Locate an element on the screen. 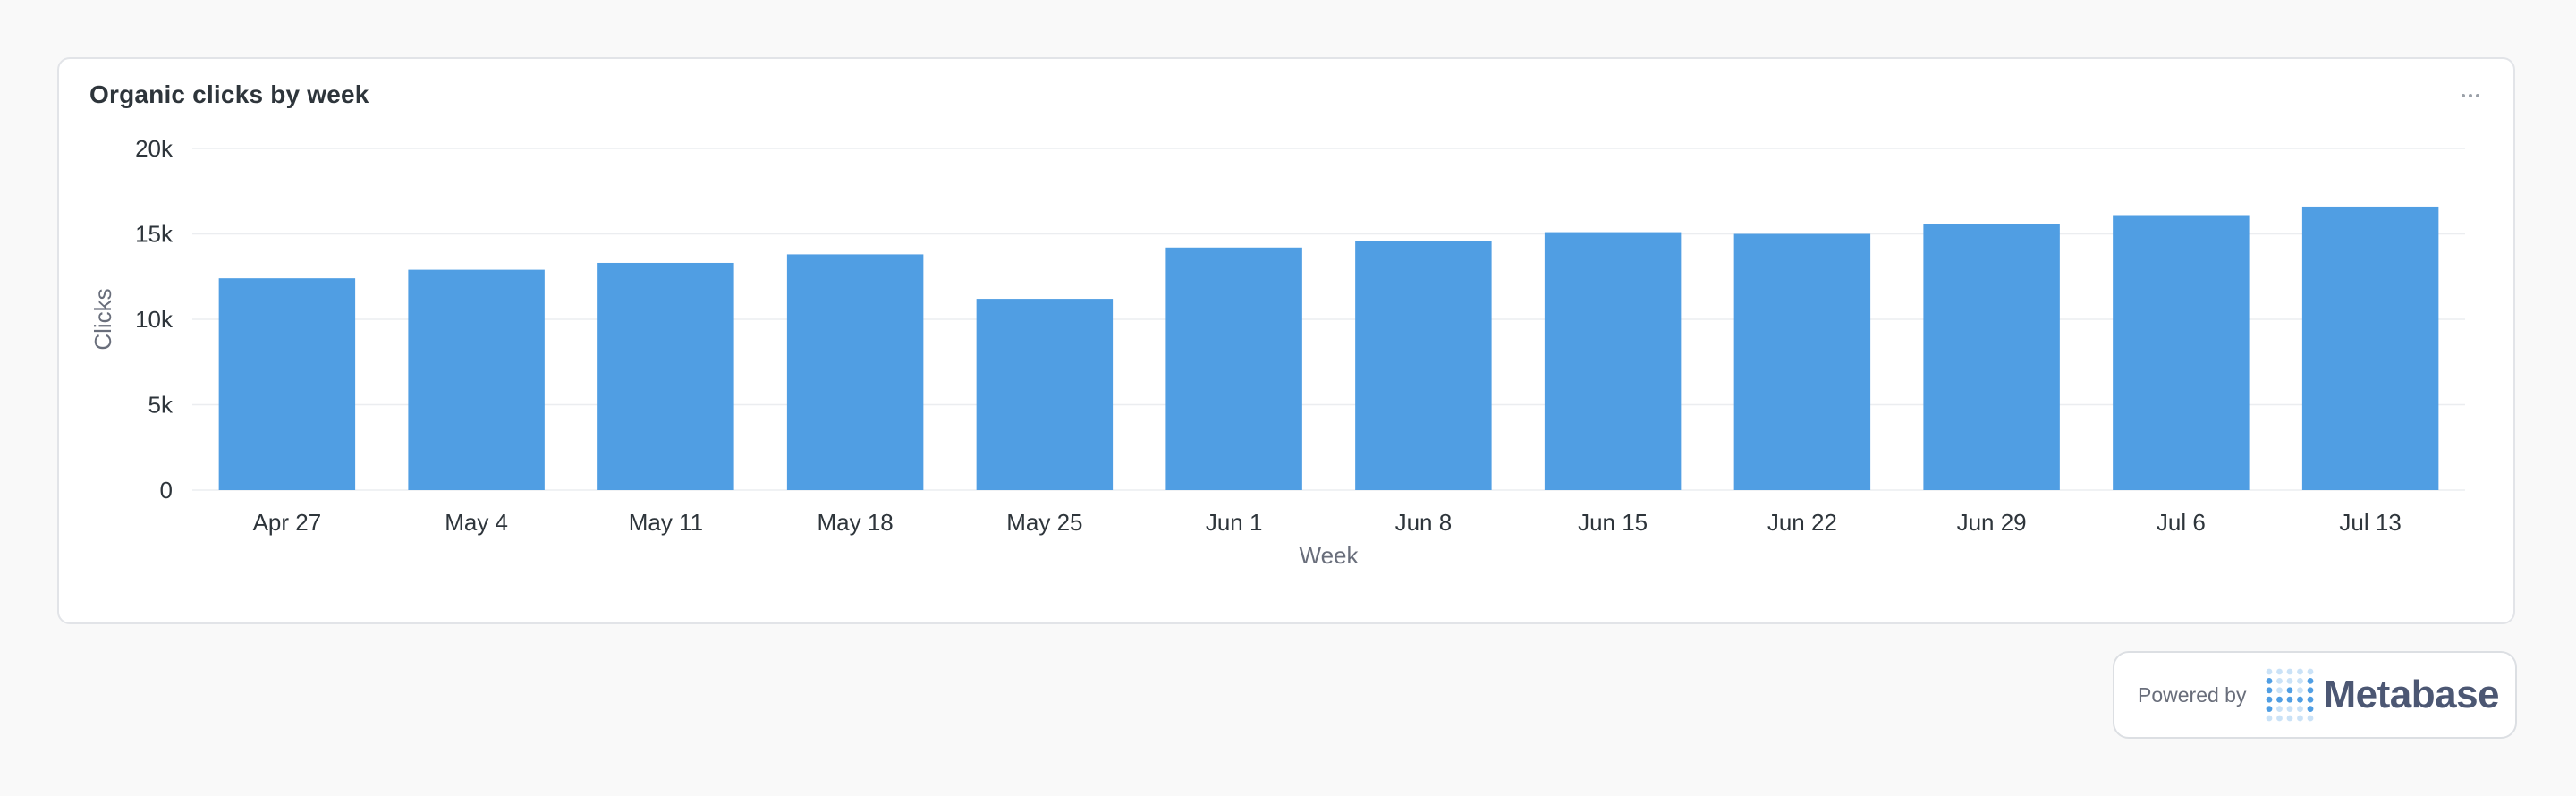 The image size is (2576, 796). x-tick-label: Jul 13 is located at coordinates (2370, 522).